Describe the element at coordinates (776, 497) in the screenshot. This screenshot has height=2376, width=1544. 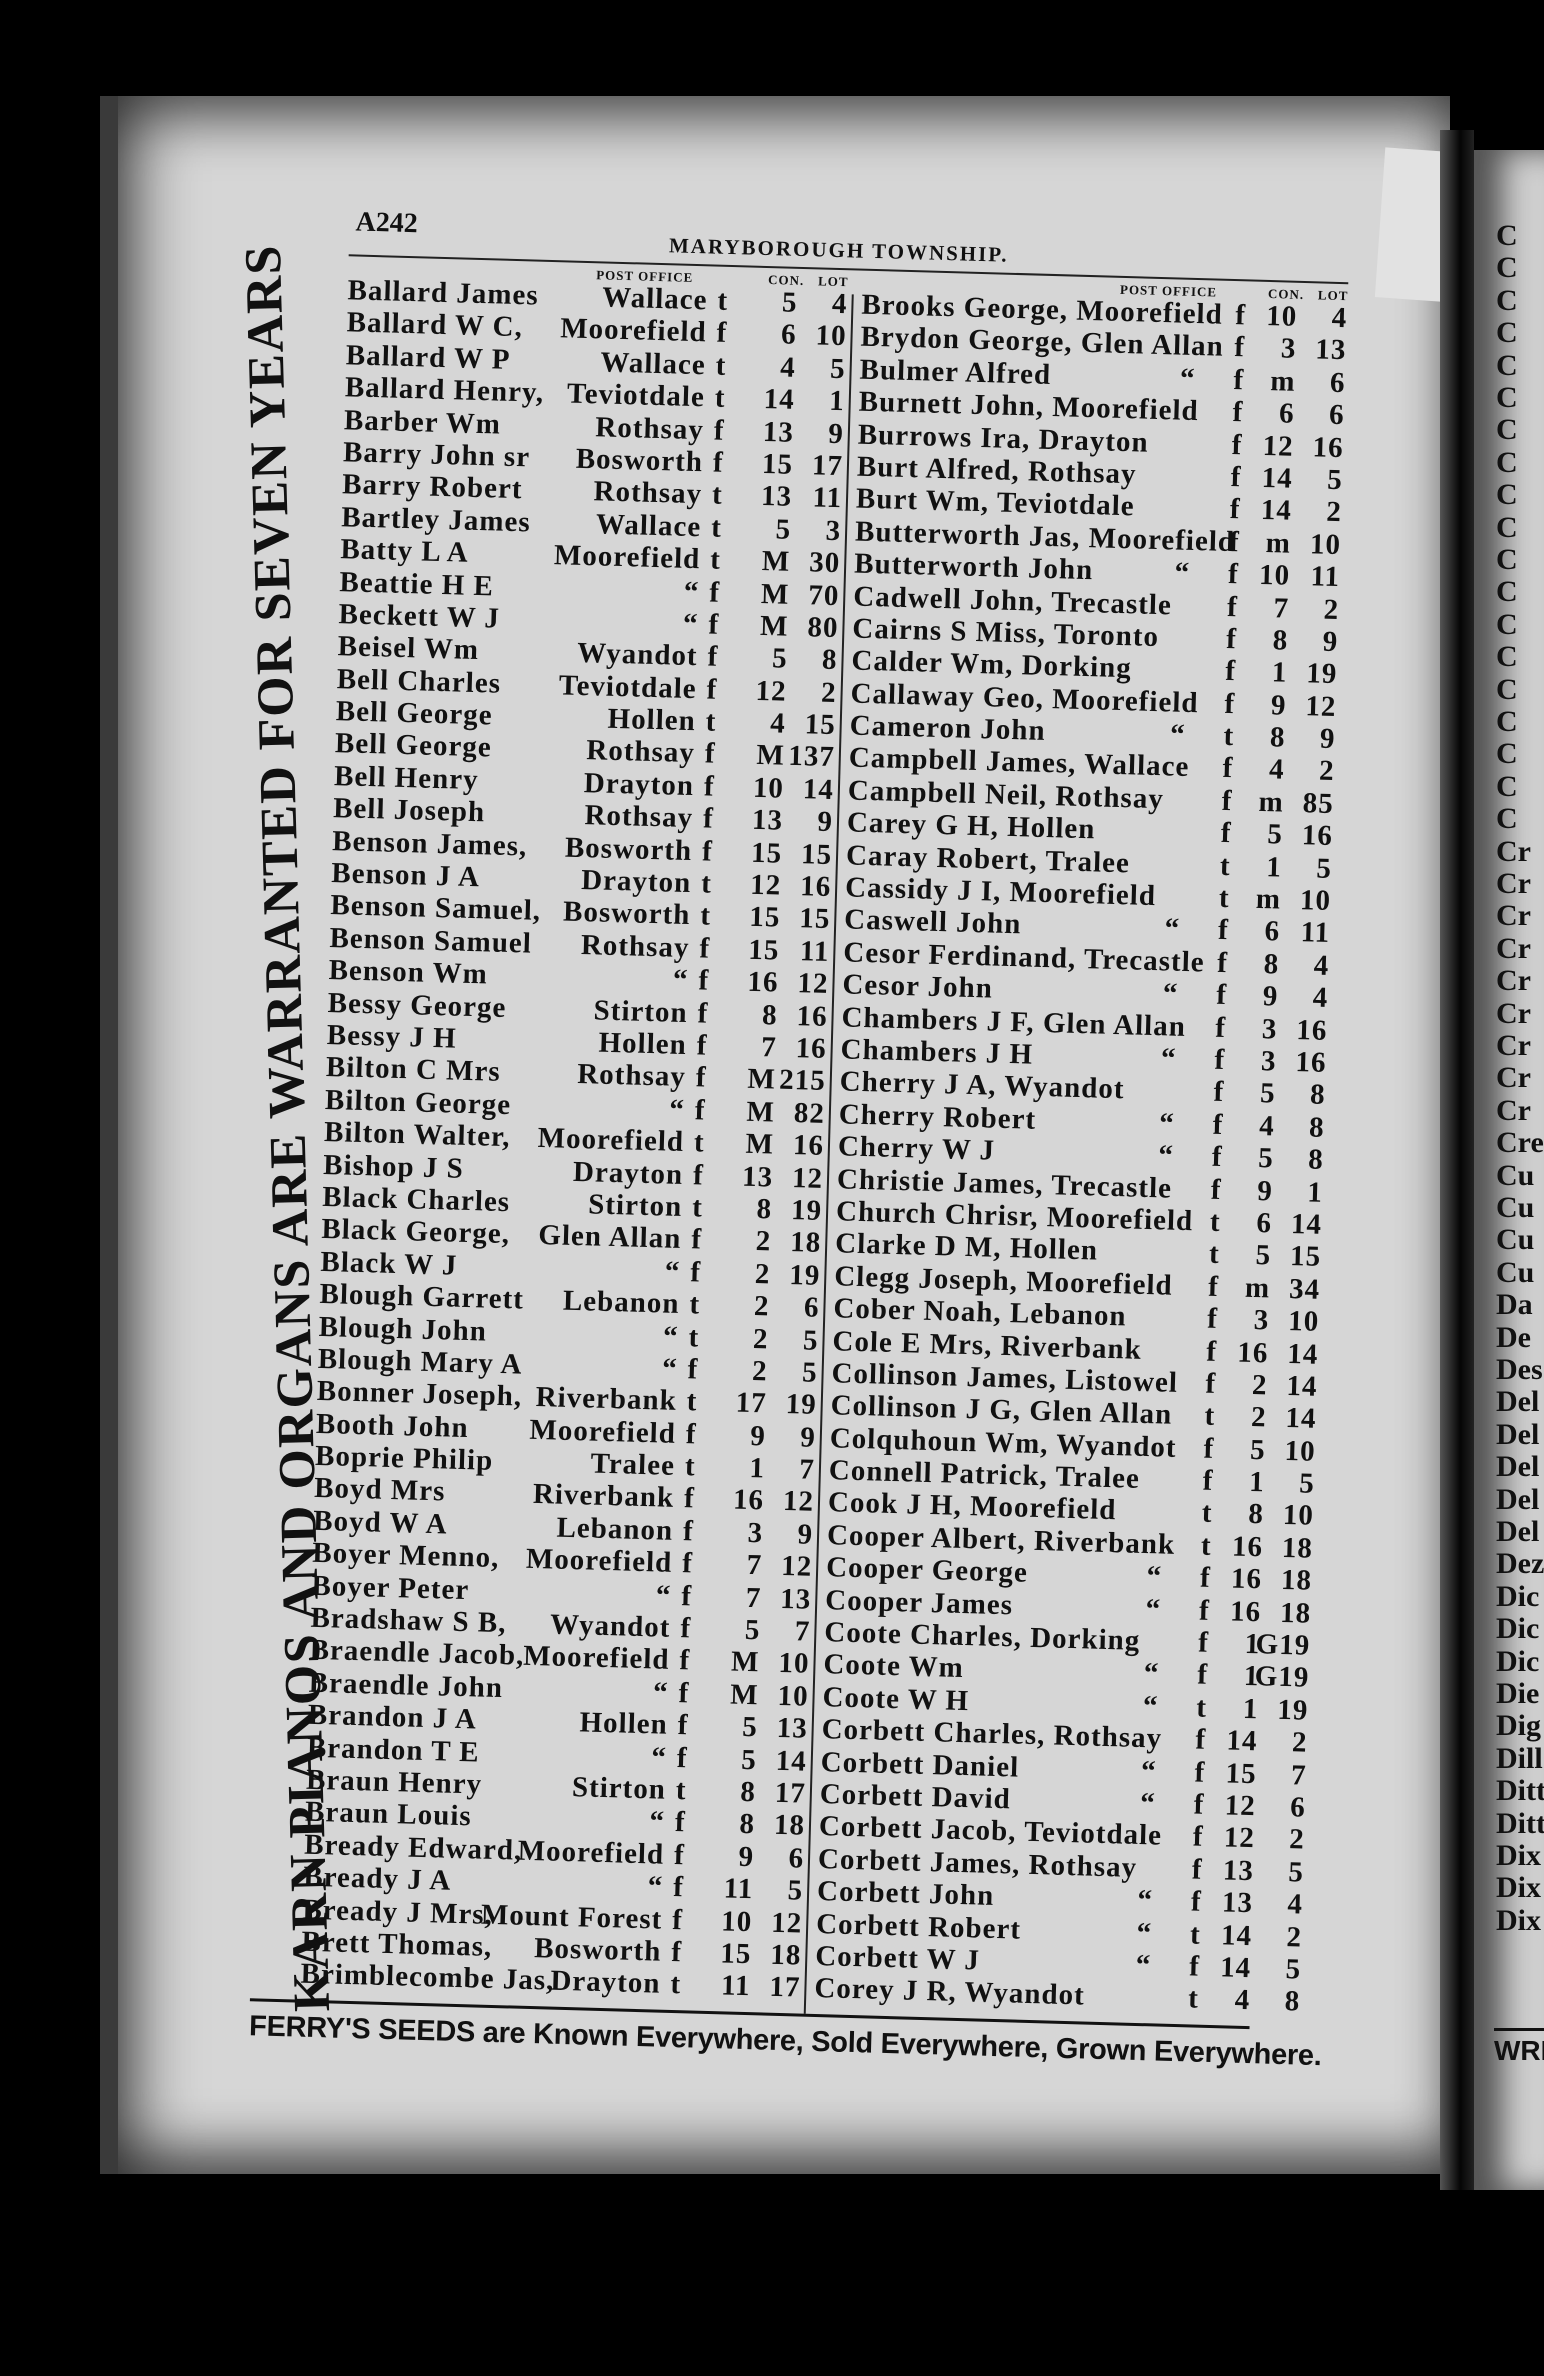
I see `concession: 13` at that location.